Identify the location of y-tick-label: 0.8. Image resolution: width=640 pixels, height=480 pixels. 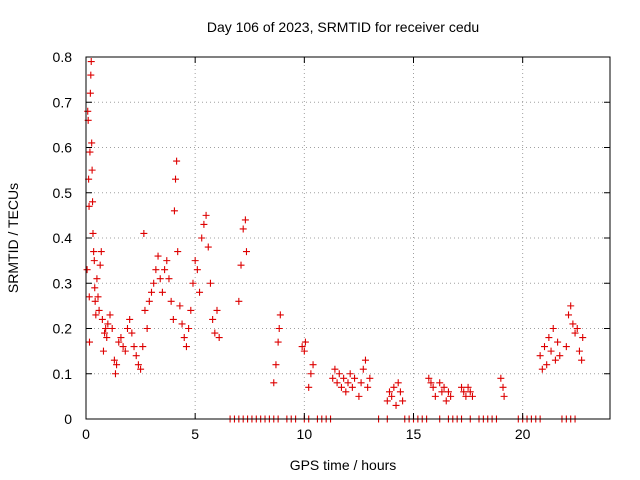
(63, 57).